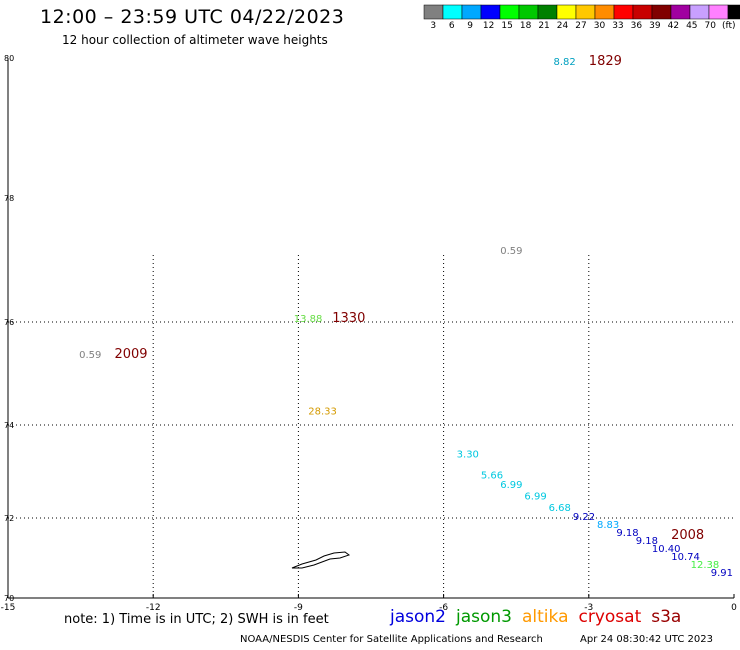  I want to click on swh-value-label: 3.30, so click(468, 455).